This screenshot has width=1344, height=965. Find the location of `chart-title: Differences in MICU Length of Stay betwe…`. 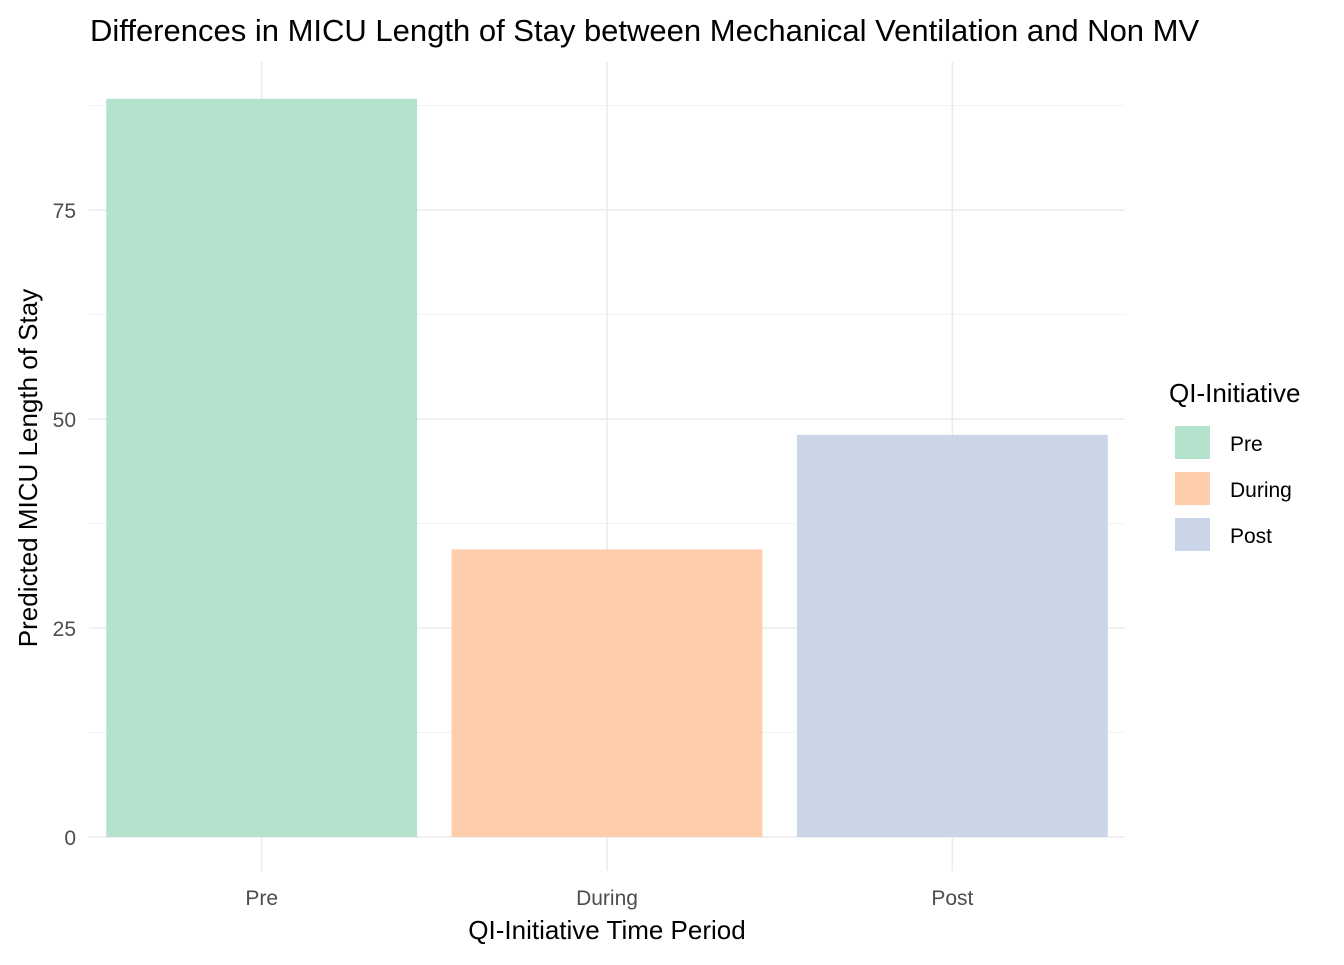

chart-title: Differences in MICU Length of Stay betwe… is located at coordinates (644, 30).